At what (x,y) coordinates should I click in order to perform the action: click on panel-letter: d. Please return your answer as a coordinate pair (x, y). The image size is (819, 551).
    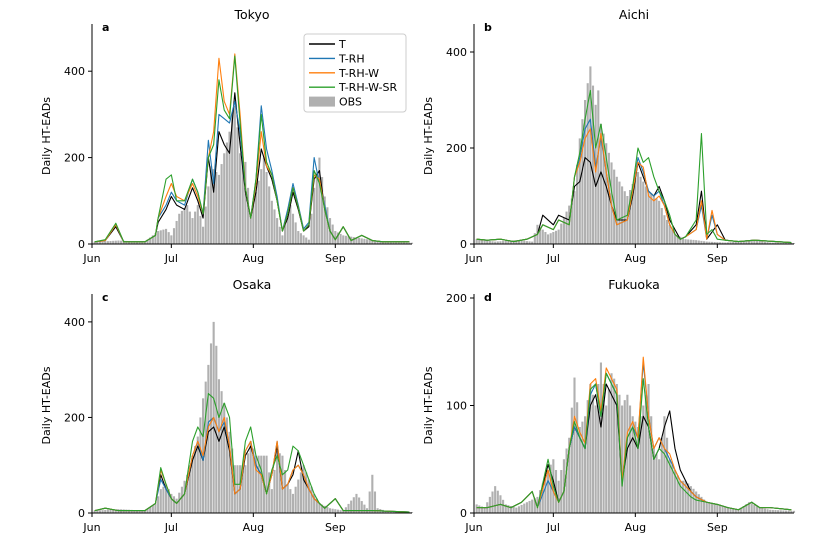
    Looking at the image, I should click on (488, 297).